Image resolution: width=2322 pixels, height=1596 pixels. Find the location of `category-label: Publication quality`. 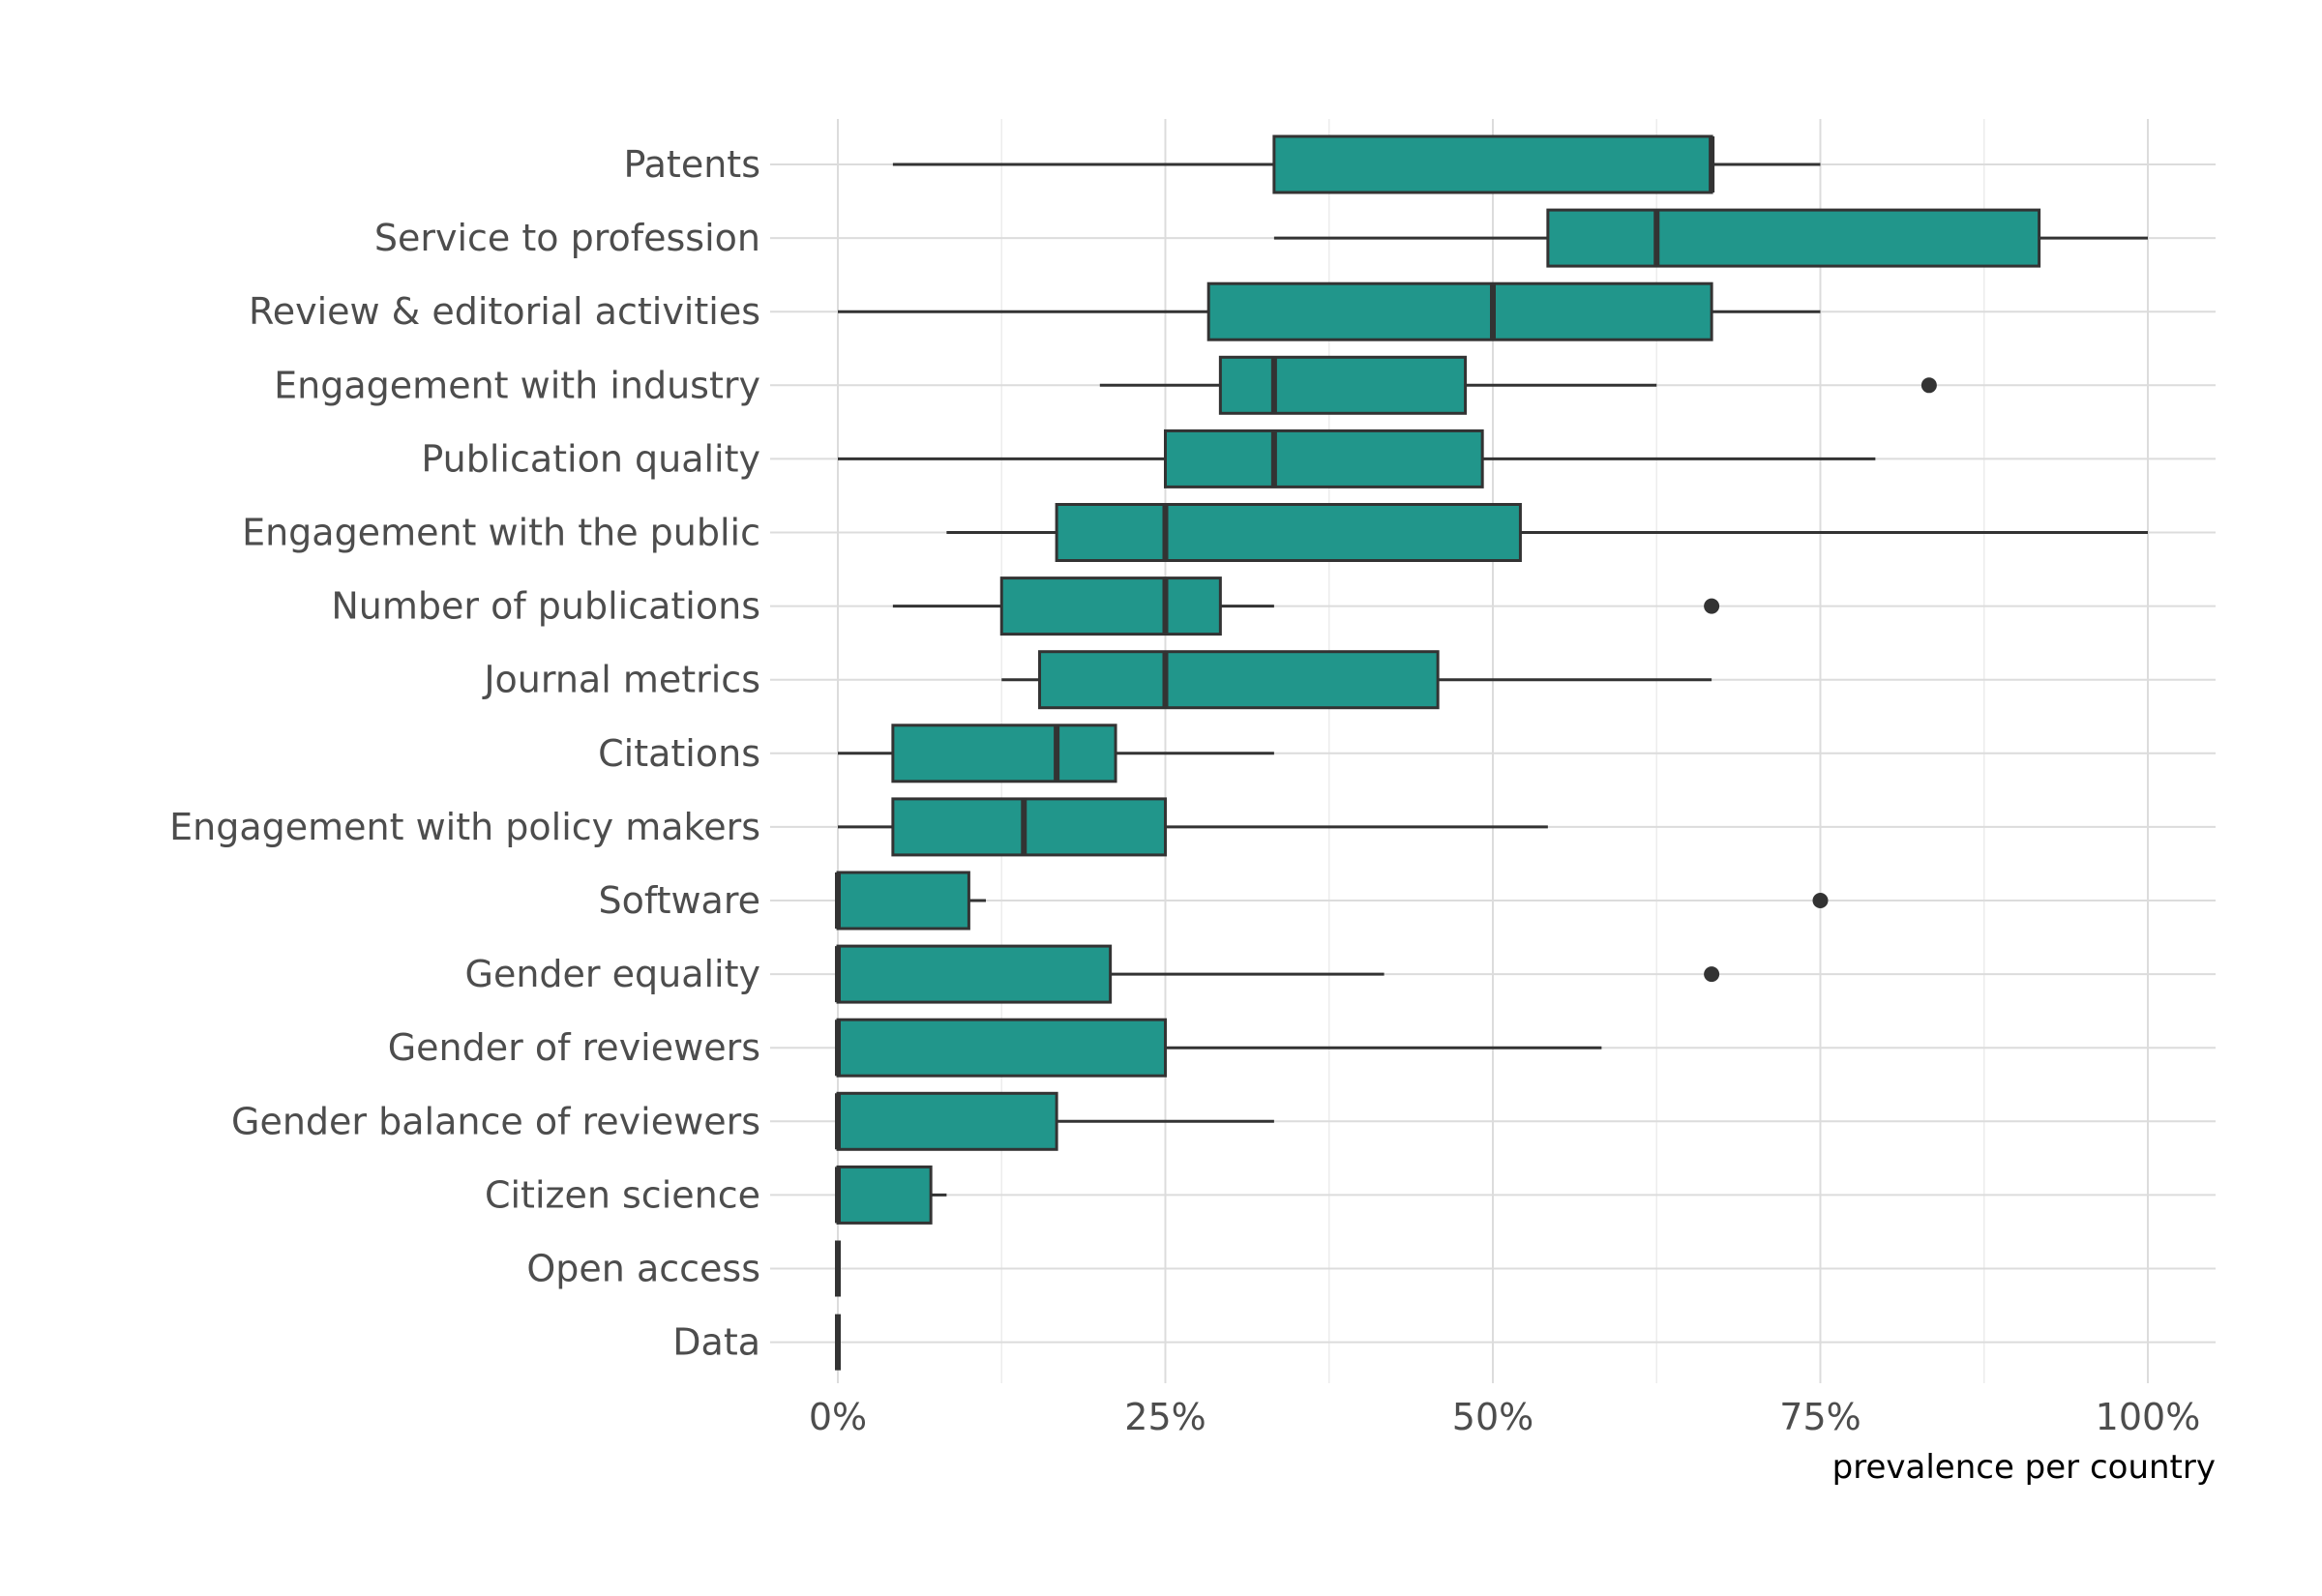

category-label: Publication quality is located at coordinates (590, 458).